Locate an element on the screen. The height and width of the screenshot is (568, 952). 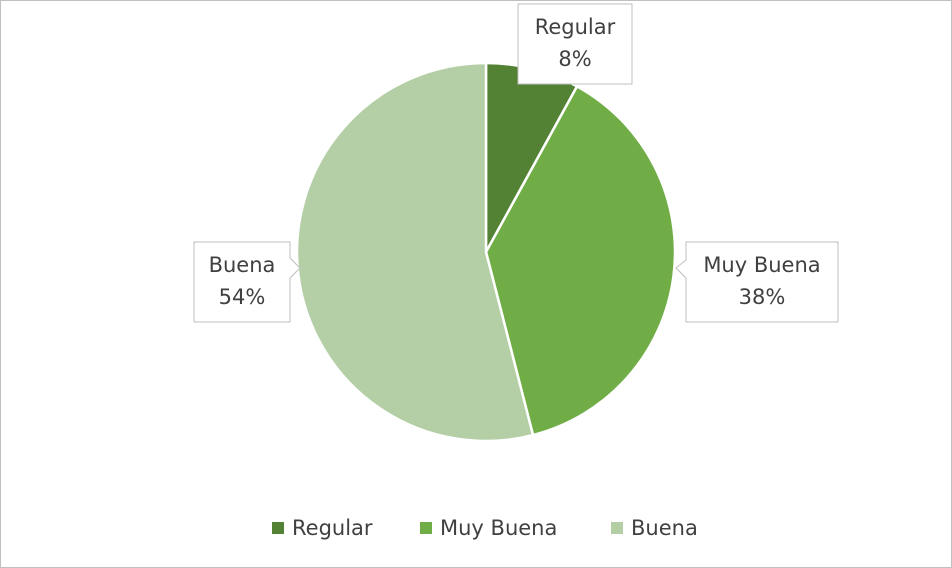
data-label-value: 54% is located at coordinates (242, 297).